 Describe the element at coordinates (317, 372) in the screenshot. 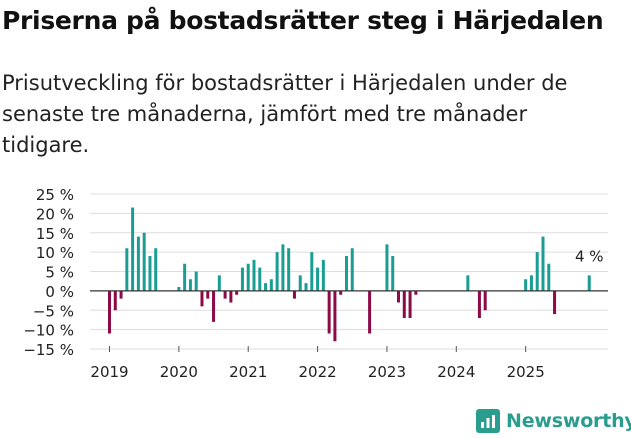

I see `x-tick-label: 2022` at that location.